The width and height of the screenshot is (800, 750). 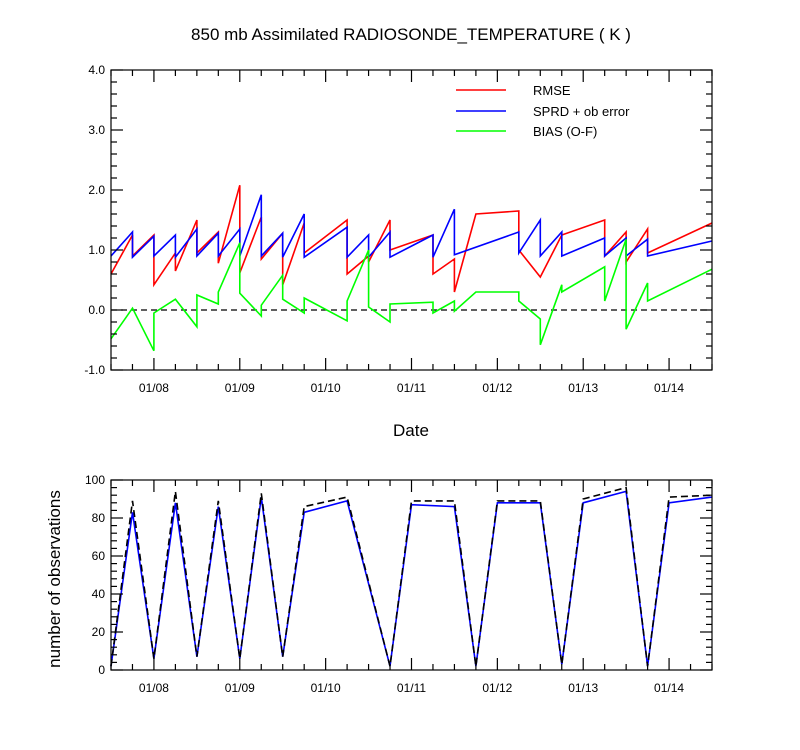 What do you see at coordinates (99, 518) in the screenshot?
I see `bottom-y-tick-label: 80` at bounding box center [99, 518].